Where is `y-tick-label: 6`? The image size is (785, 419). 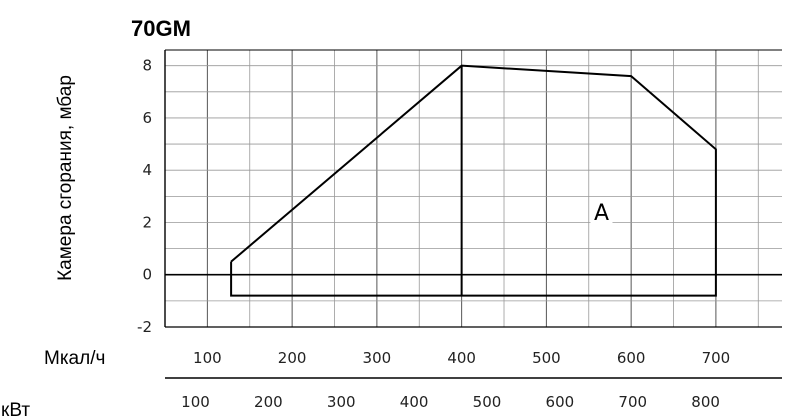
y-tick-label: 6 is located at coordinates (147, 118).